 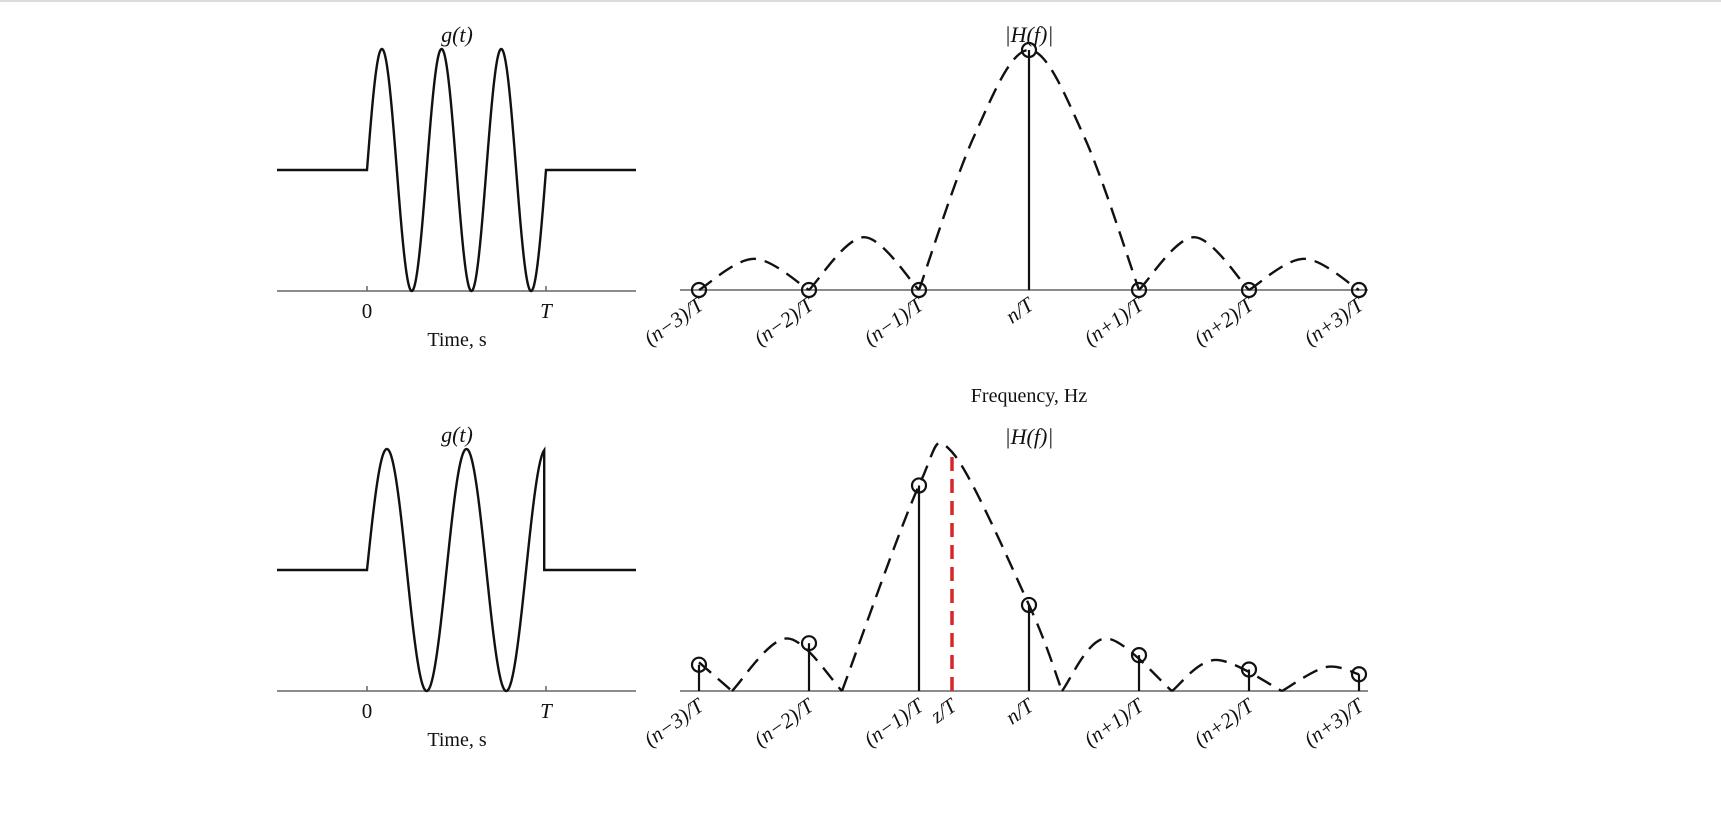 I want to click on freq-tick-label-1-5: (n+2)/T, so click(x=1223, y=321).